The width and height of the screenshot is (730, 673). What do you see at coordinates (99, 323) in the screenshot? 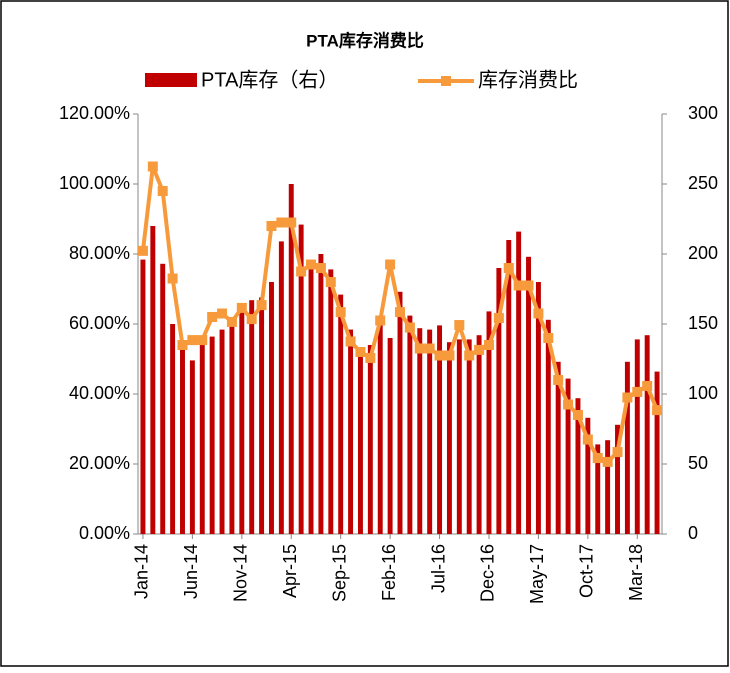
I see `y-tick-label: 60.00%` at bounding box center [99, 323].